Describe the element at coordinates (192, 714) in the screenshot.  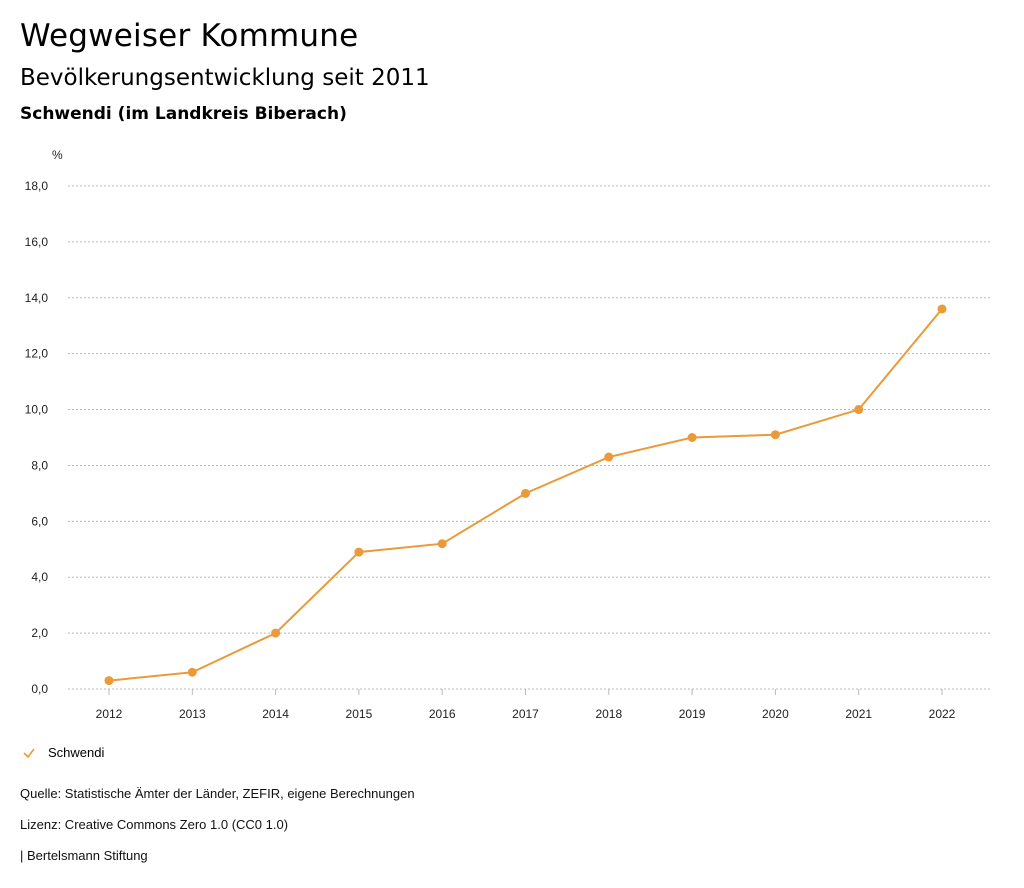
I see `x-tick-label: 2013` at that location.